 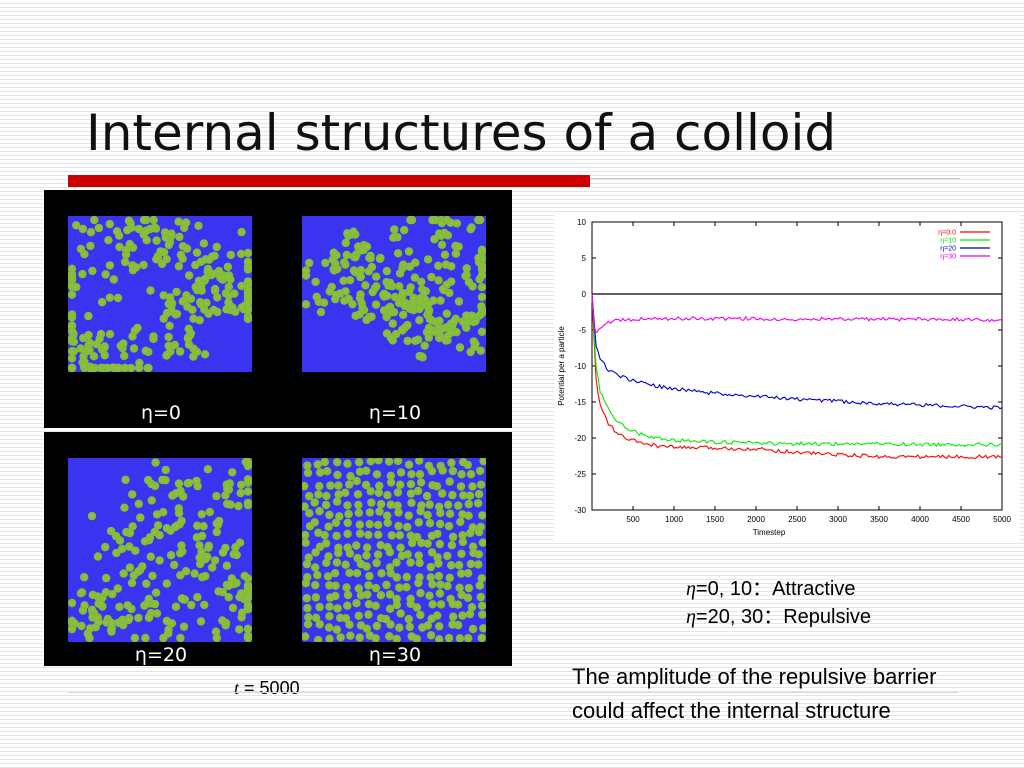 What do you see at coordinates (461, 133) in the screenshot?
I see `slide-title: Internal structures of a colloid` at bounding box center [461, 133].